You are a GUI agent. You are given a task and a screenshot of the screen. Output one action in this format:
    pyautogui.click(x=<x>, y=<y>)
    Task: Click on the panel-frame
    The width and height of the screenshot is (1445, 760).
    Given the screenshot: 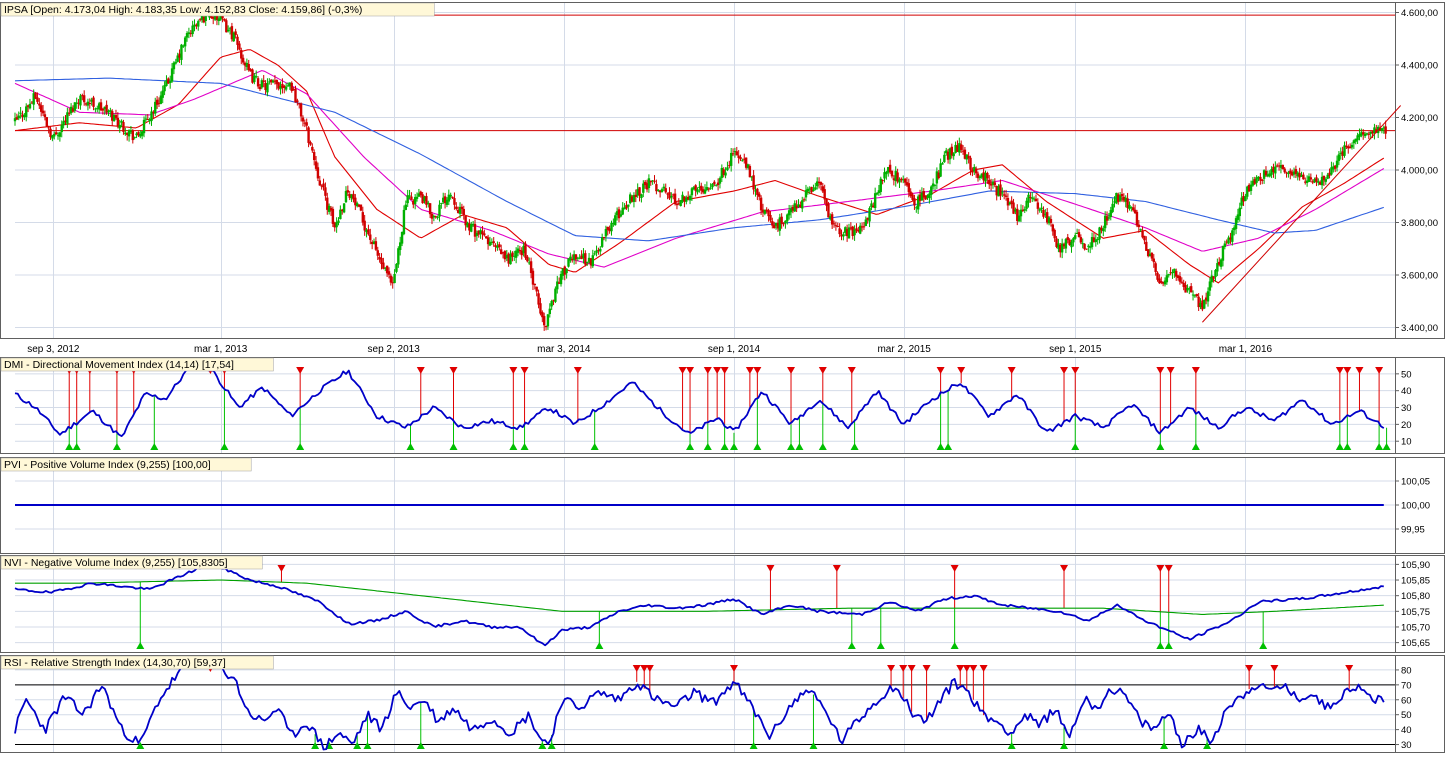 What is the action you would take?
    pyautogui.click(x=722, y=405)
    